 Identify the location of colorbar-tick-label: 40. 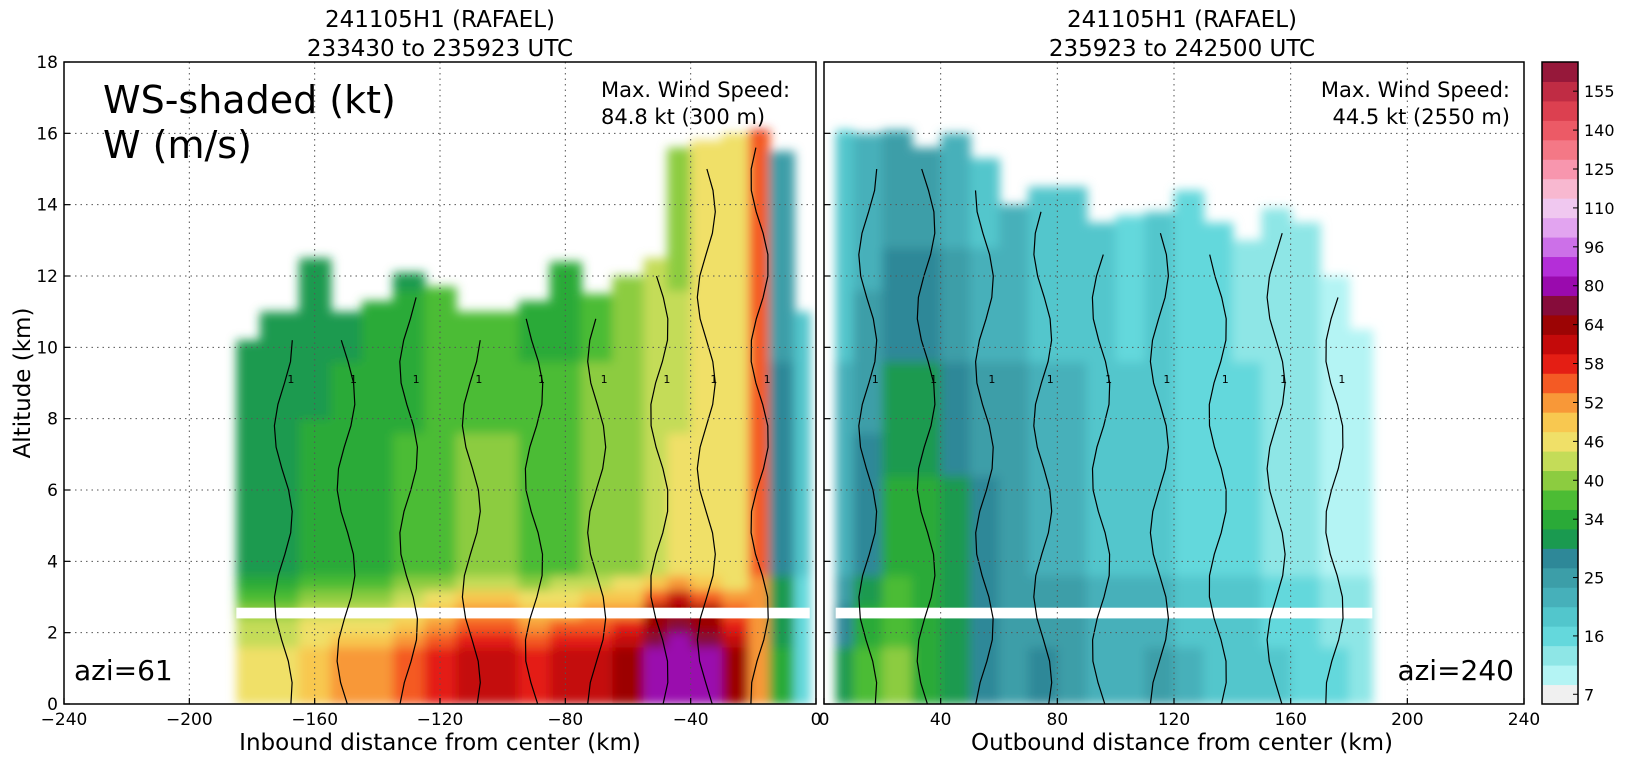
(1594, 480).